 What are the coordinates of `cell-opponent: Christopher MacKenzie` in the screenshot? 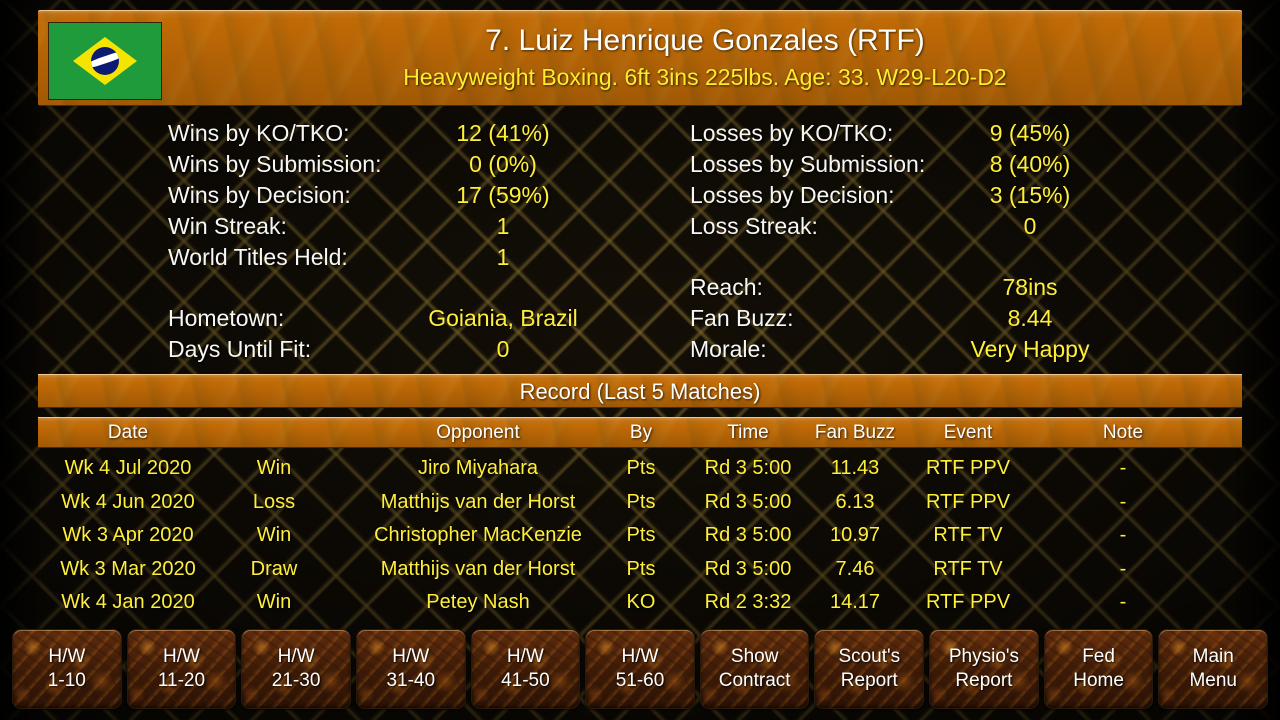 It's located at (478, 535).